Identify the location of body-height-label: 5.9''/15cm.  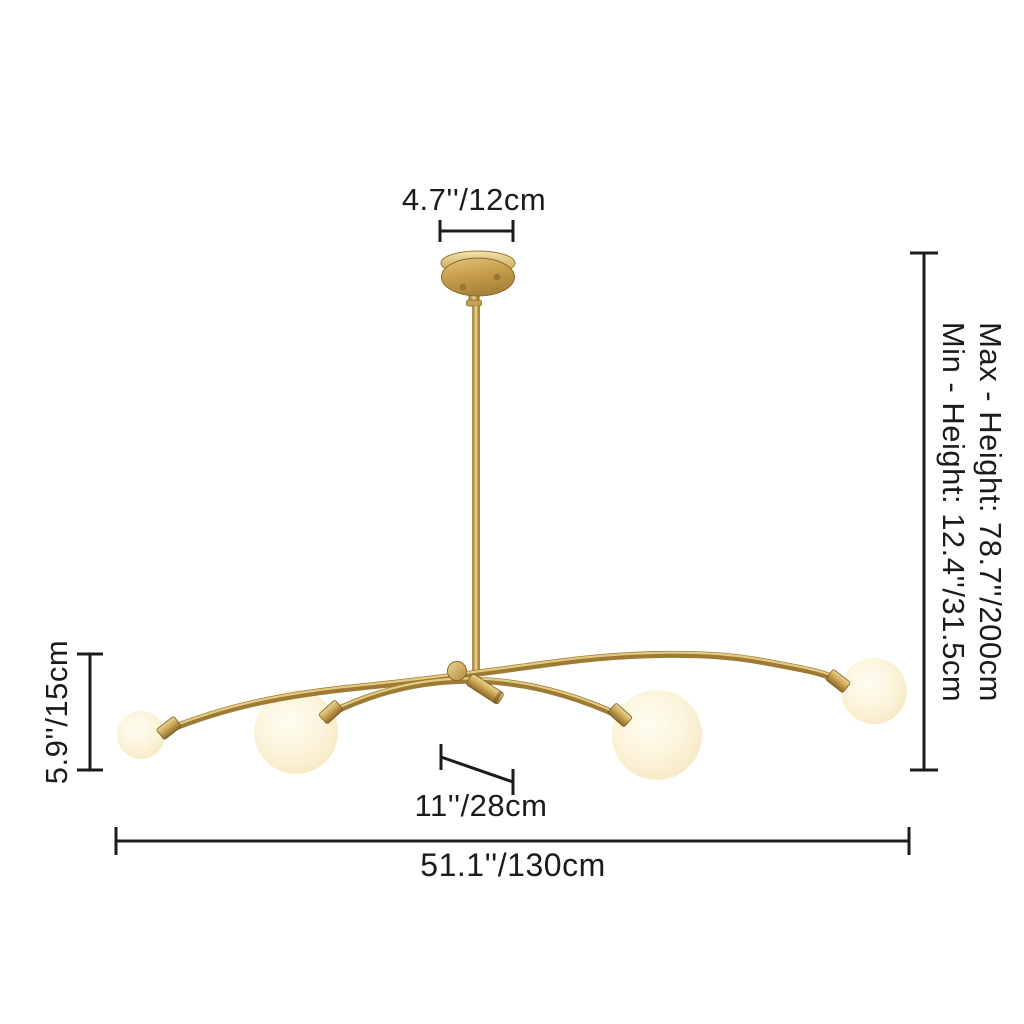
(56, 712).